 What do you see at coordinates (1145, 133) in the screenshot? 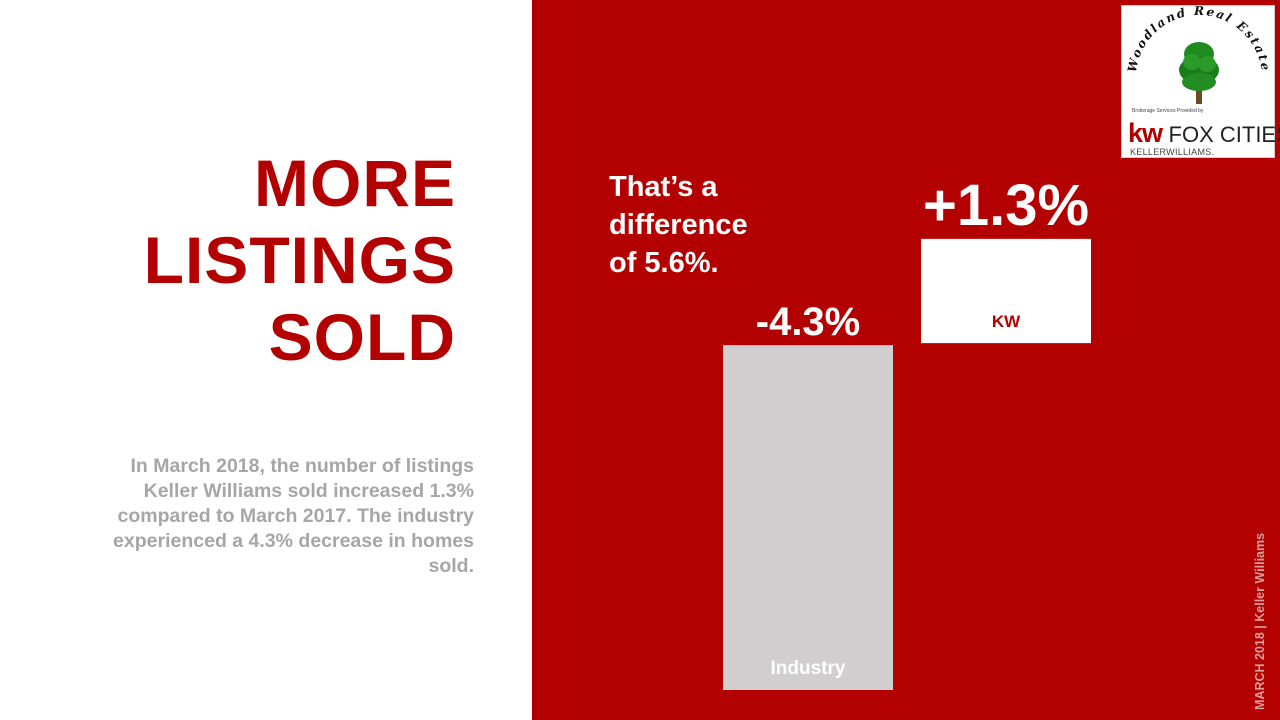
I see `logo-kw: kw` at bounding box center [1145, 133].